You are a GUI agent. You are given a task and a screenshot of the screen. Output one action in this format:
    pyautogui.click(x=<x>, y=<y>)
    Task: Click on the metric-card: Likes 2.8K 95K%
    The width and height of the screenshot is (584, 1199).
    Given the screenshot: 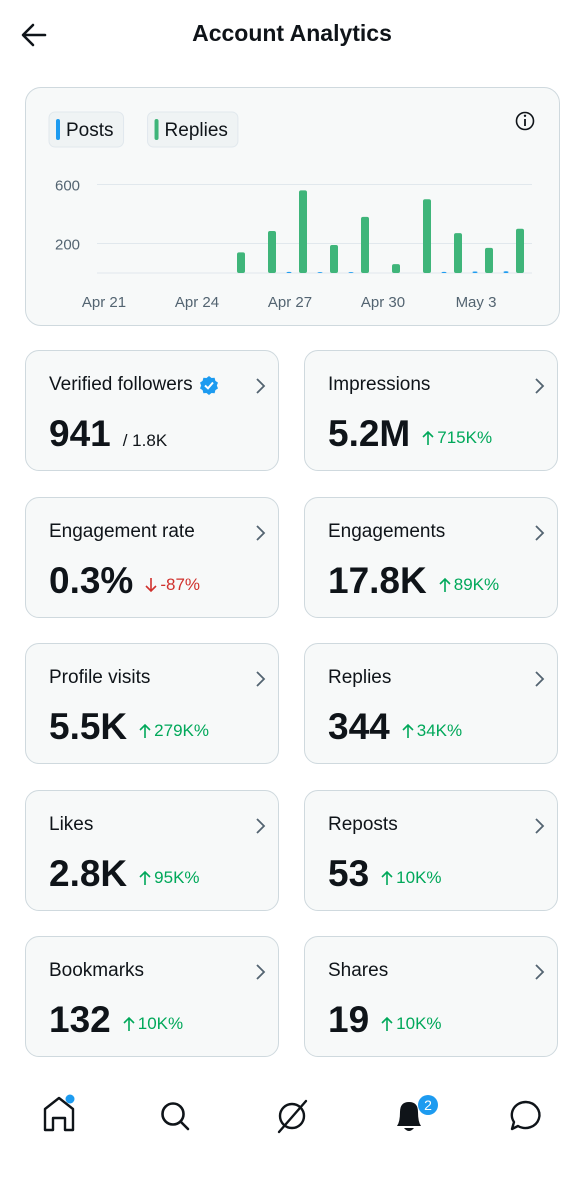 What is the action you would take?
    pyautogui.click(x=152, y=850)
    